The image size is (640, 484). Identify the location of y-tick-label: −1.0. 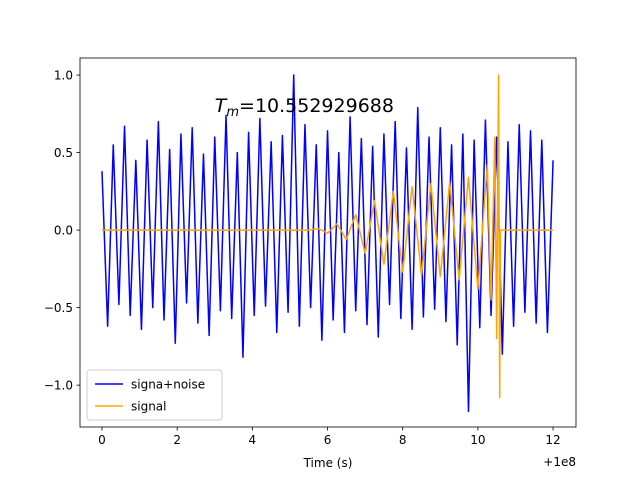
(58, 386).